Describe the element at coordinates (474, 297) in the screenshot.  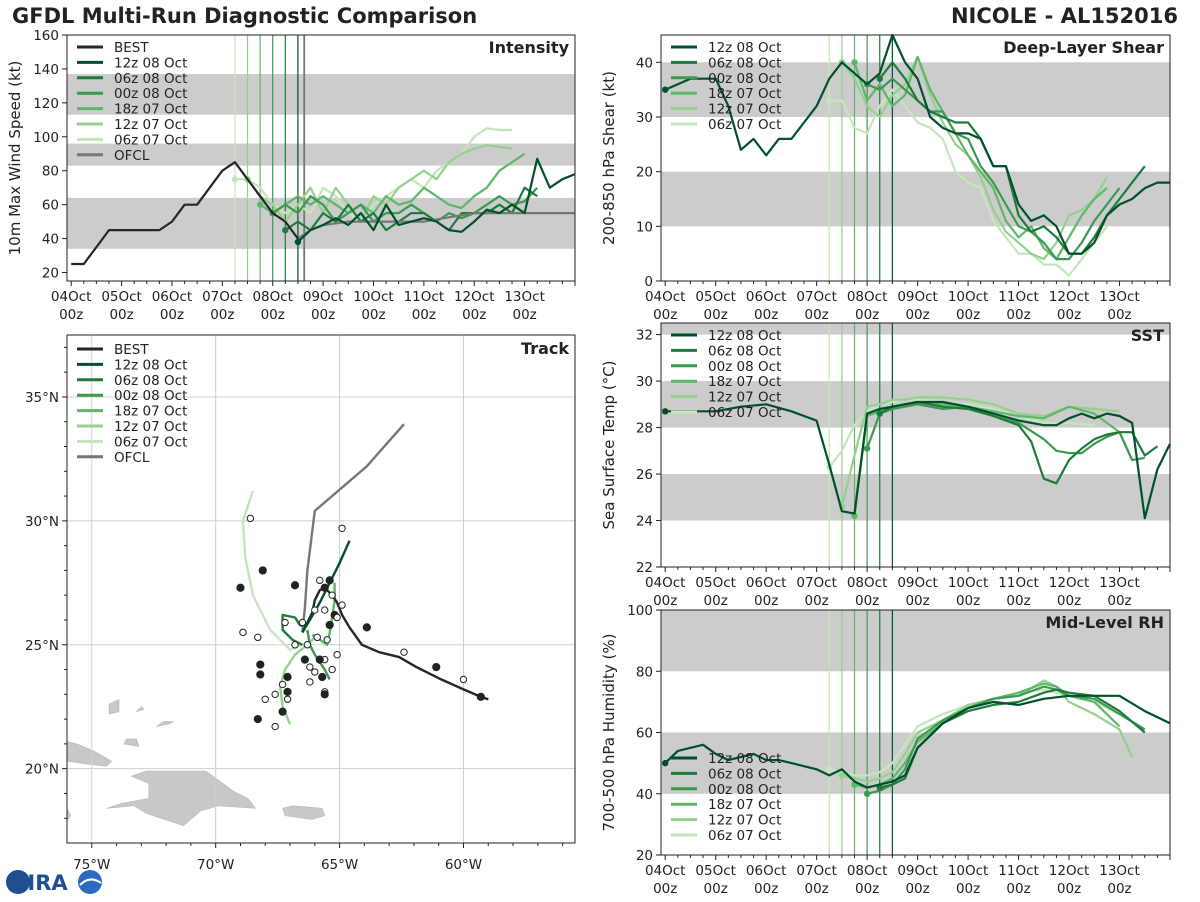
I see `intensity-xtick-label: 12Oct` at that location.